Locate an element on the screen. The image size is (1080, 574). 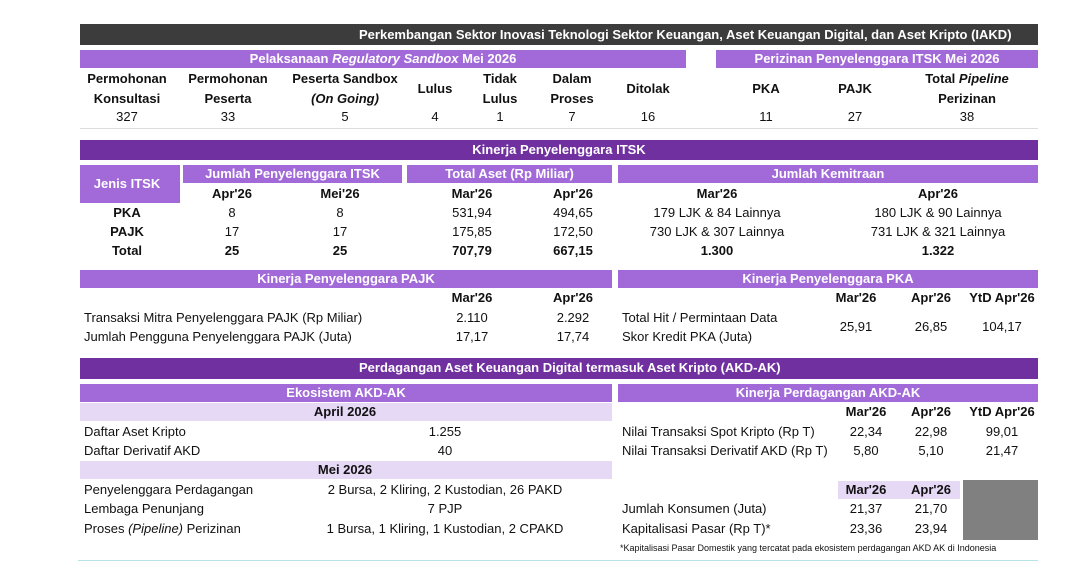
row-label: PKA is located at coordinates (127, 212).